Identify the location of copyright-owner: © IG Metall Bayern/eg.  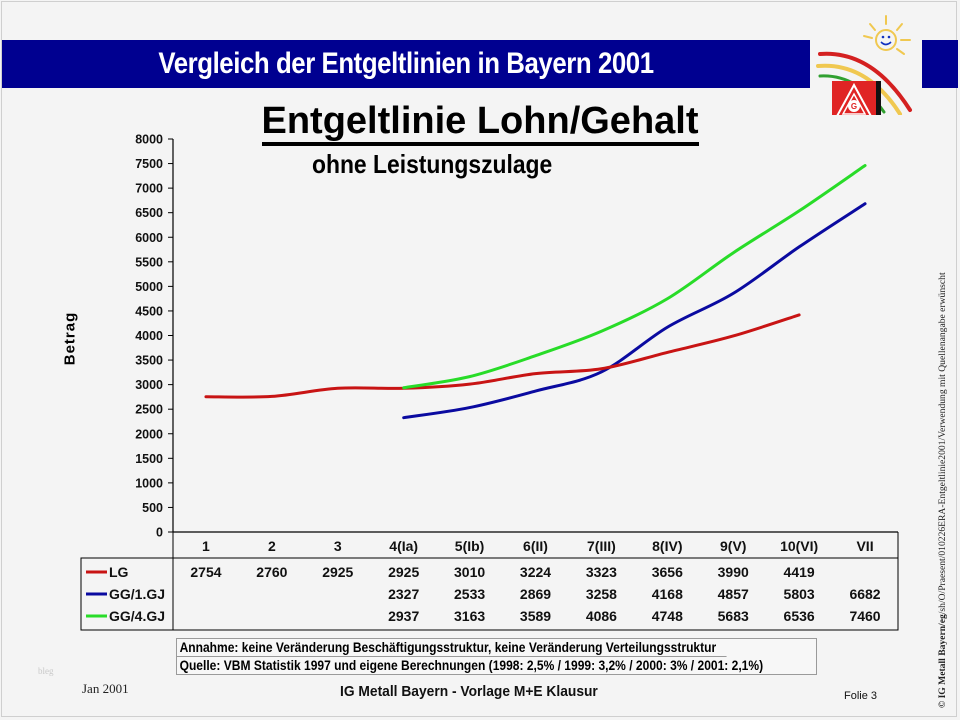
(942, 661).